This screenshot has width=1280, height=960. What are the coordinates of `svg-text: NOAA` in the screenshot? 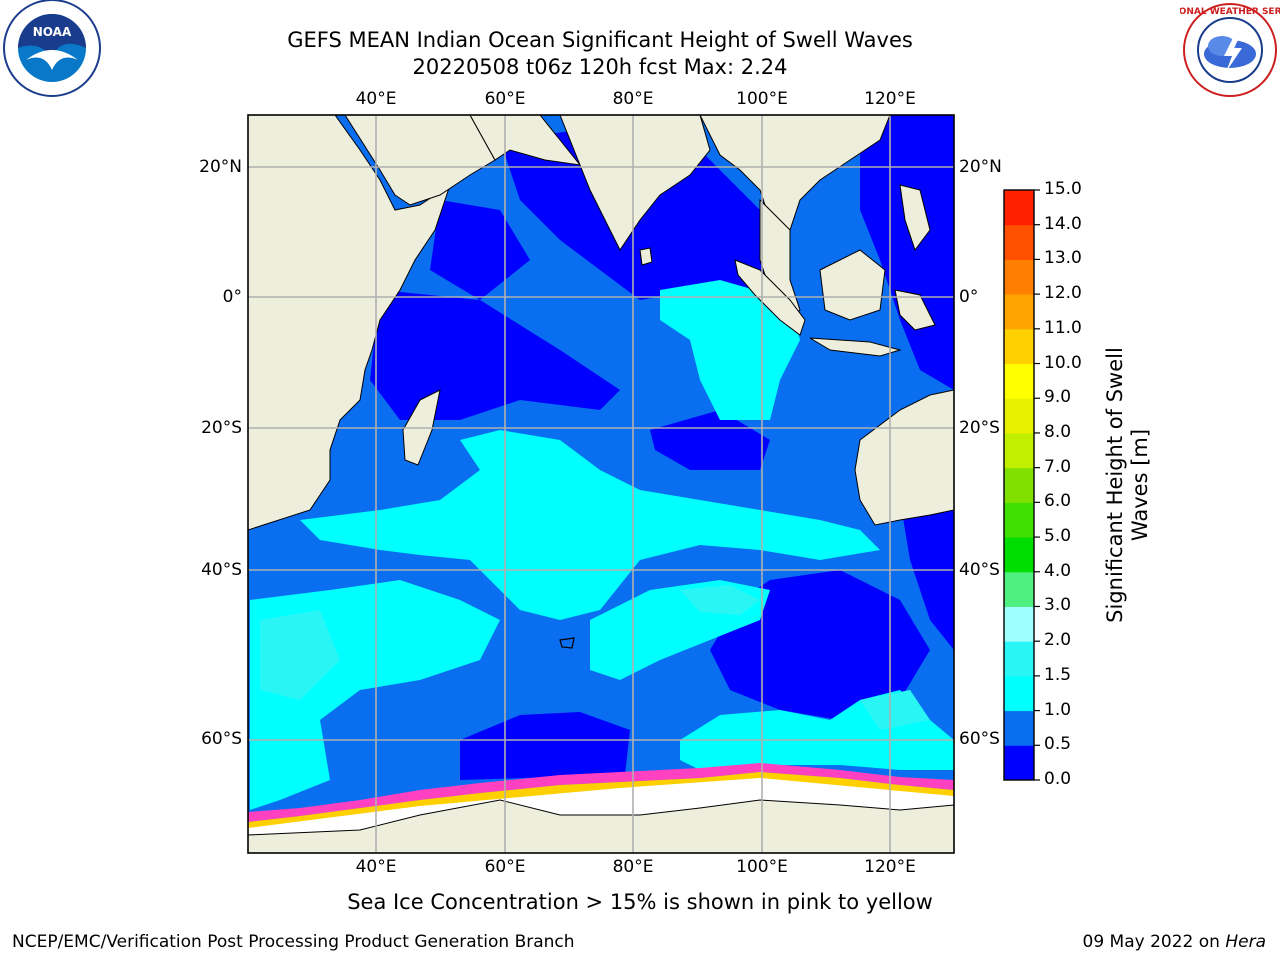 It's located at (52, 32).